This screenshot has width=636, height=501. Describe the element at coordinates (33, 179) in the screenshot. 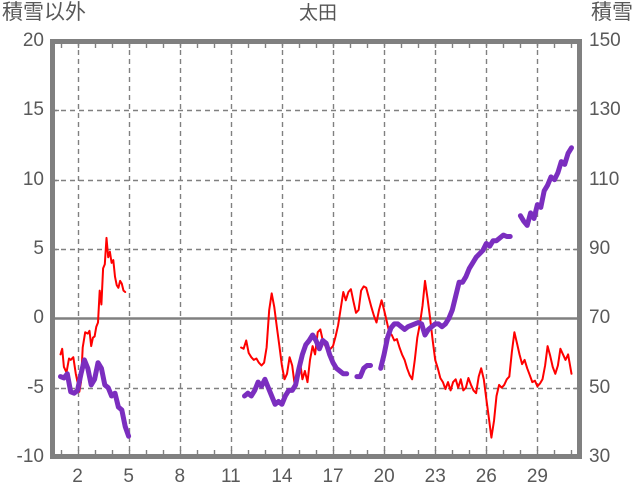

I see `y-tick-left: 10` at that location.